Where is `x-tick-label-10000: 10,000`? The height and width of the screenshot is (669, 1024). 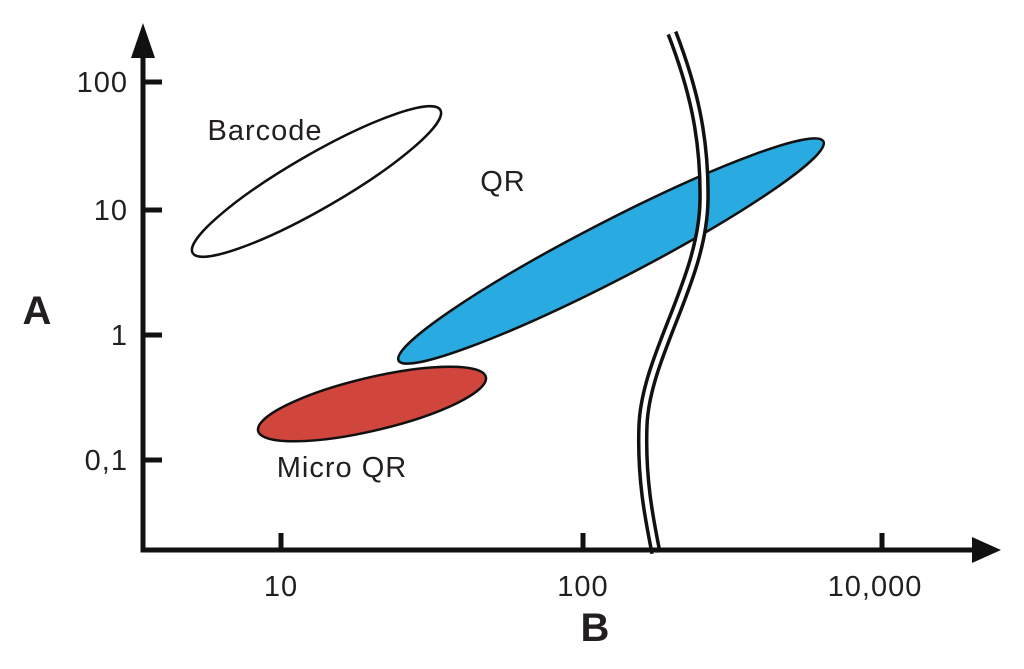
x-tick-label-10000: 10,000 is located at coordinates (875, 587).